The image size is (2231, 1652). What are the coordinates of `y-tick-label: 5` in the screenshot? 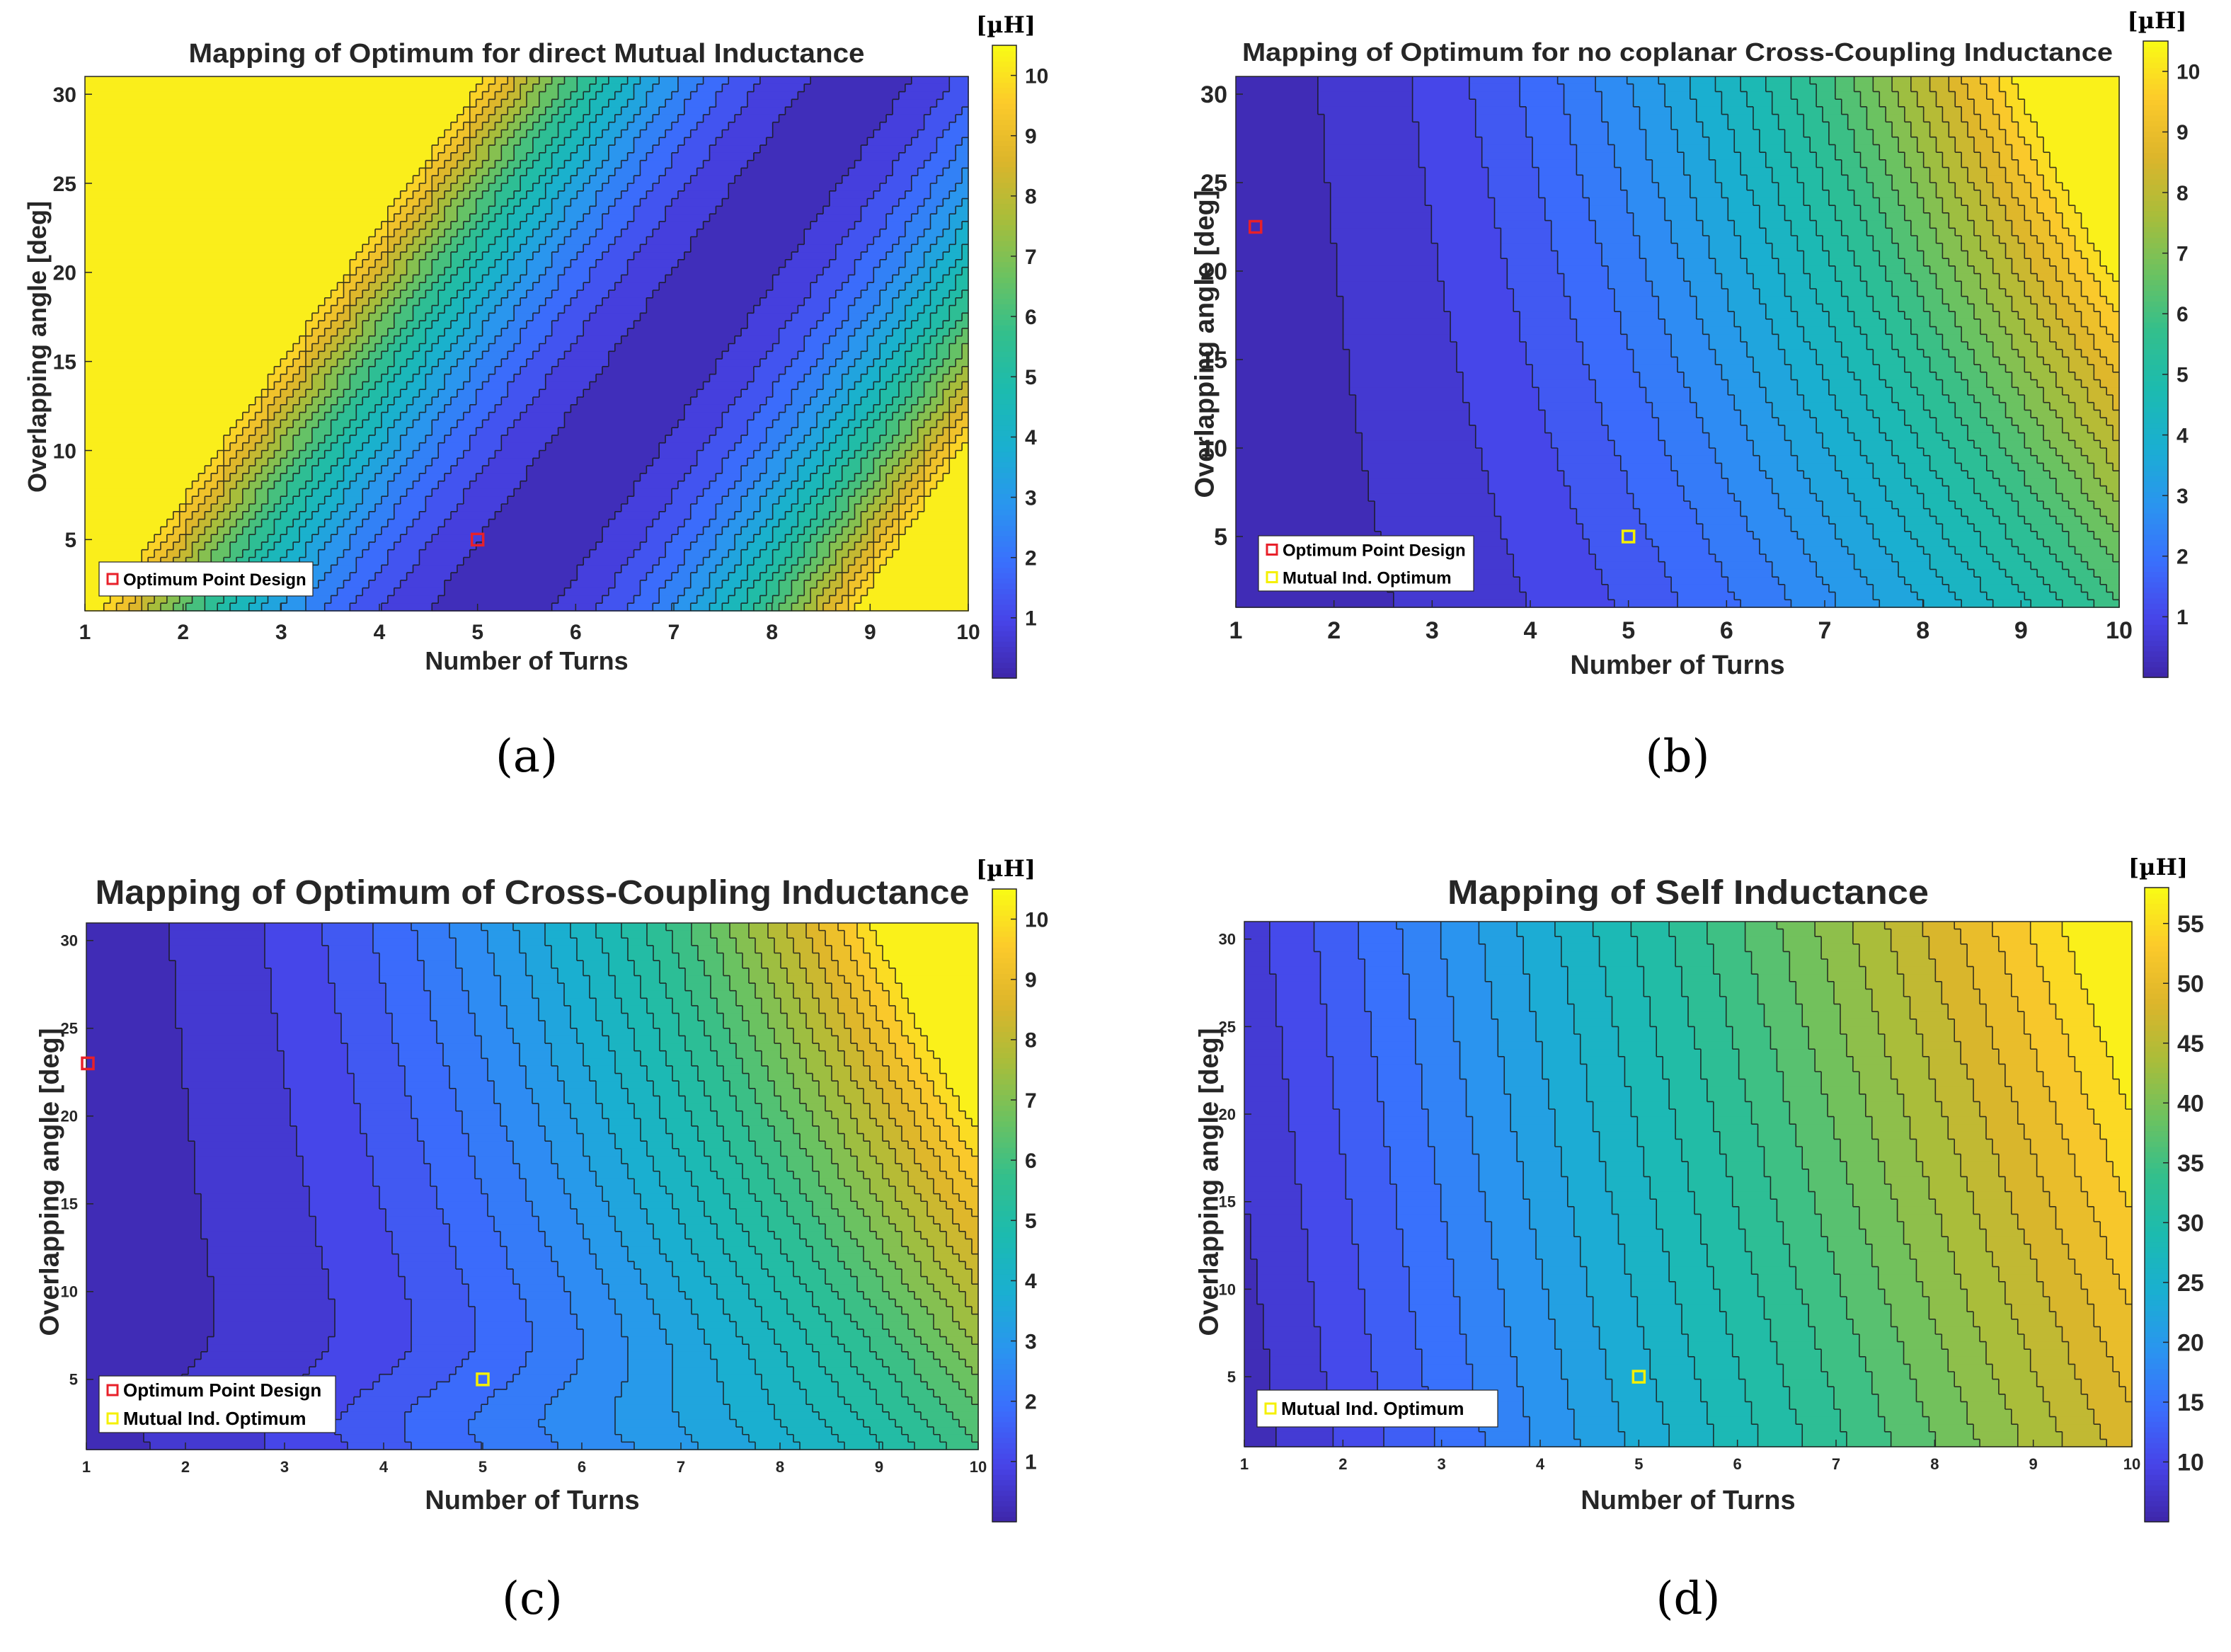 It's located at (1220, 537).